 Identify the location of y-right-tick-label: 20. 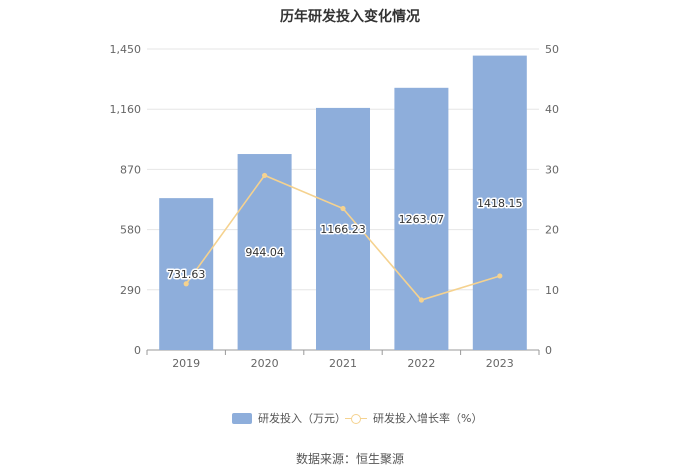
(552, 230).